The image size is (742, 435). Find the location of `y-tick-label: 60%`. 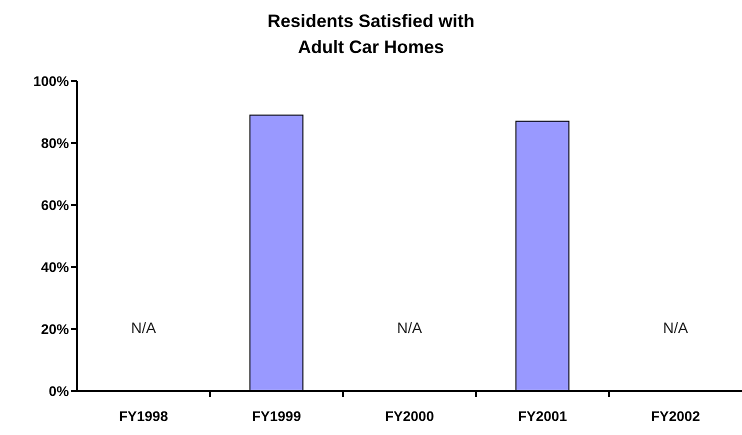

y-tick-label: 60% is located at coordinates (55, 204).